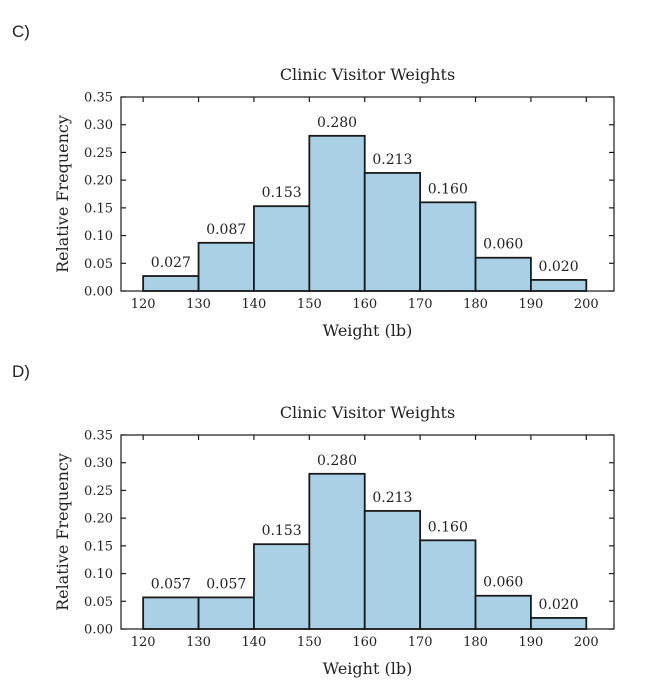  What do you see at coordinates (420, 642) in the screenshot?
I see `chart-1-xtick-label-5: 170` at bounding box center [420, 642].